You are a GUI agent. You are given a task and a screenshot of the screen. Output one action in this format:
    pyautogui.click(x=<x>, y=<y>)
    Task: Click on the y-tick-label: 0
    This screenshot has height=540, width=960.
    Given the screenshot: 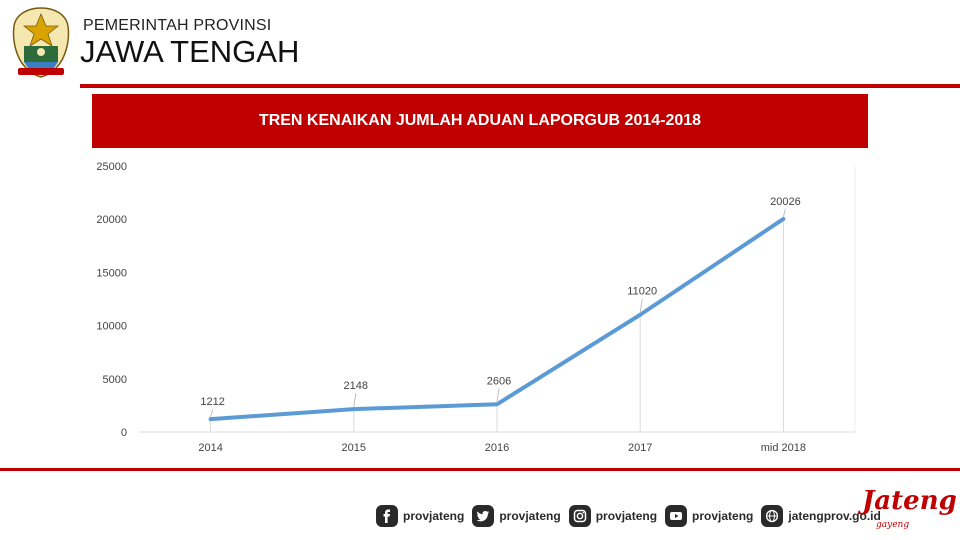 What is the action you would take?
    pyautogui.click(x=124, y=433)
    